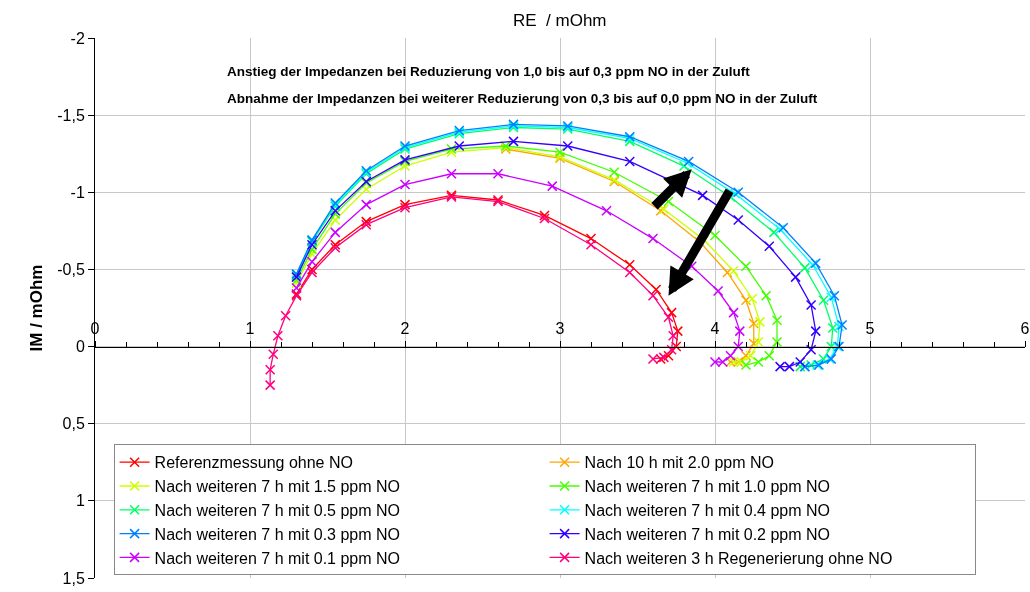 This screenshot has height=592, width=1030. Describe the element at coordinates (277, 487) in the screenshot. I see `legend-label: Nach weiteren 7 h mit 1.5 ppm NO` at that location.